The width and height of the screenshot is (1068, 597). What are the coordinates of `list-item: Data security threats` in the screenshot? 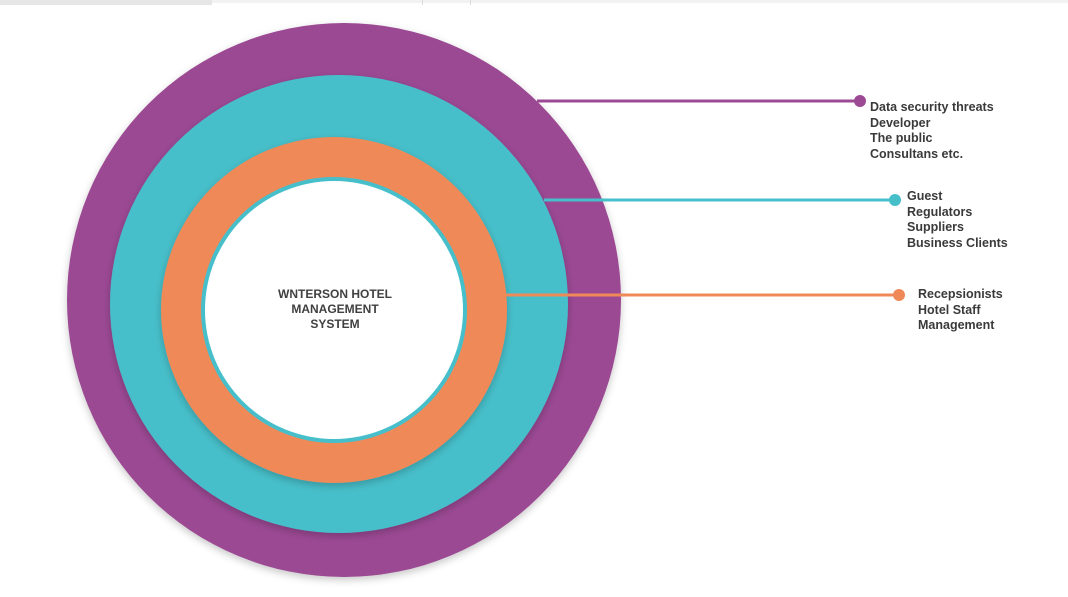 It's located at (932, 107).